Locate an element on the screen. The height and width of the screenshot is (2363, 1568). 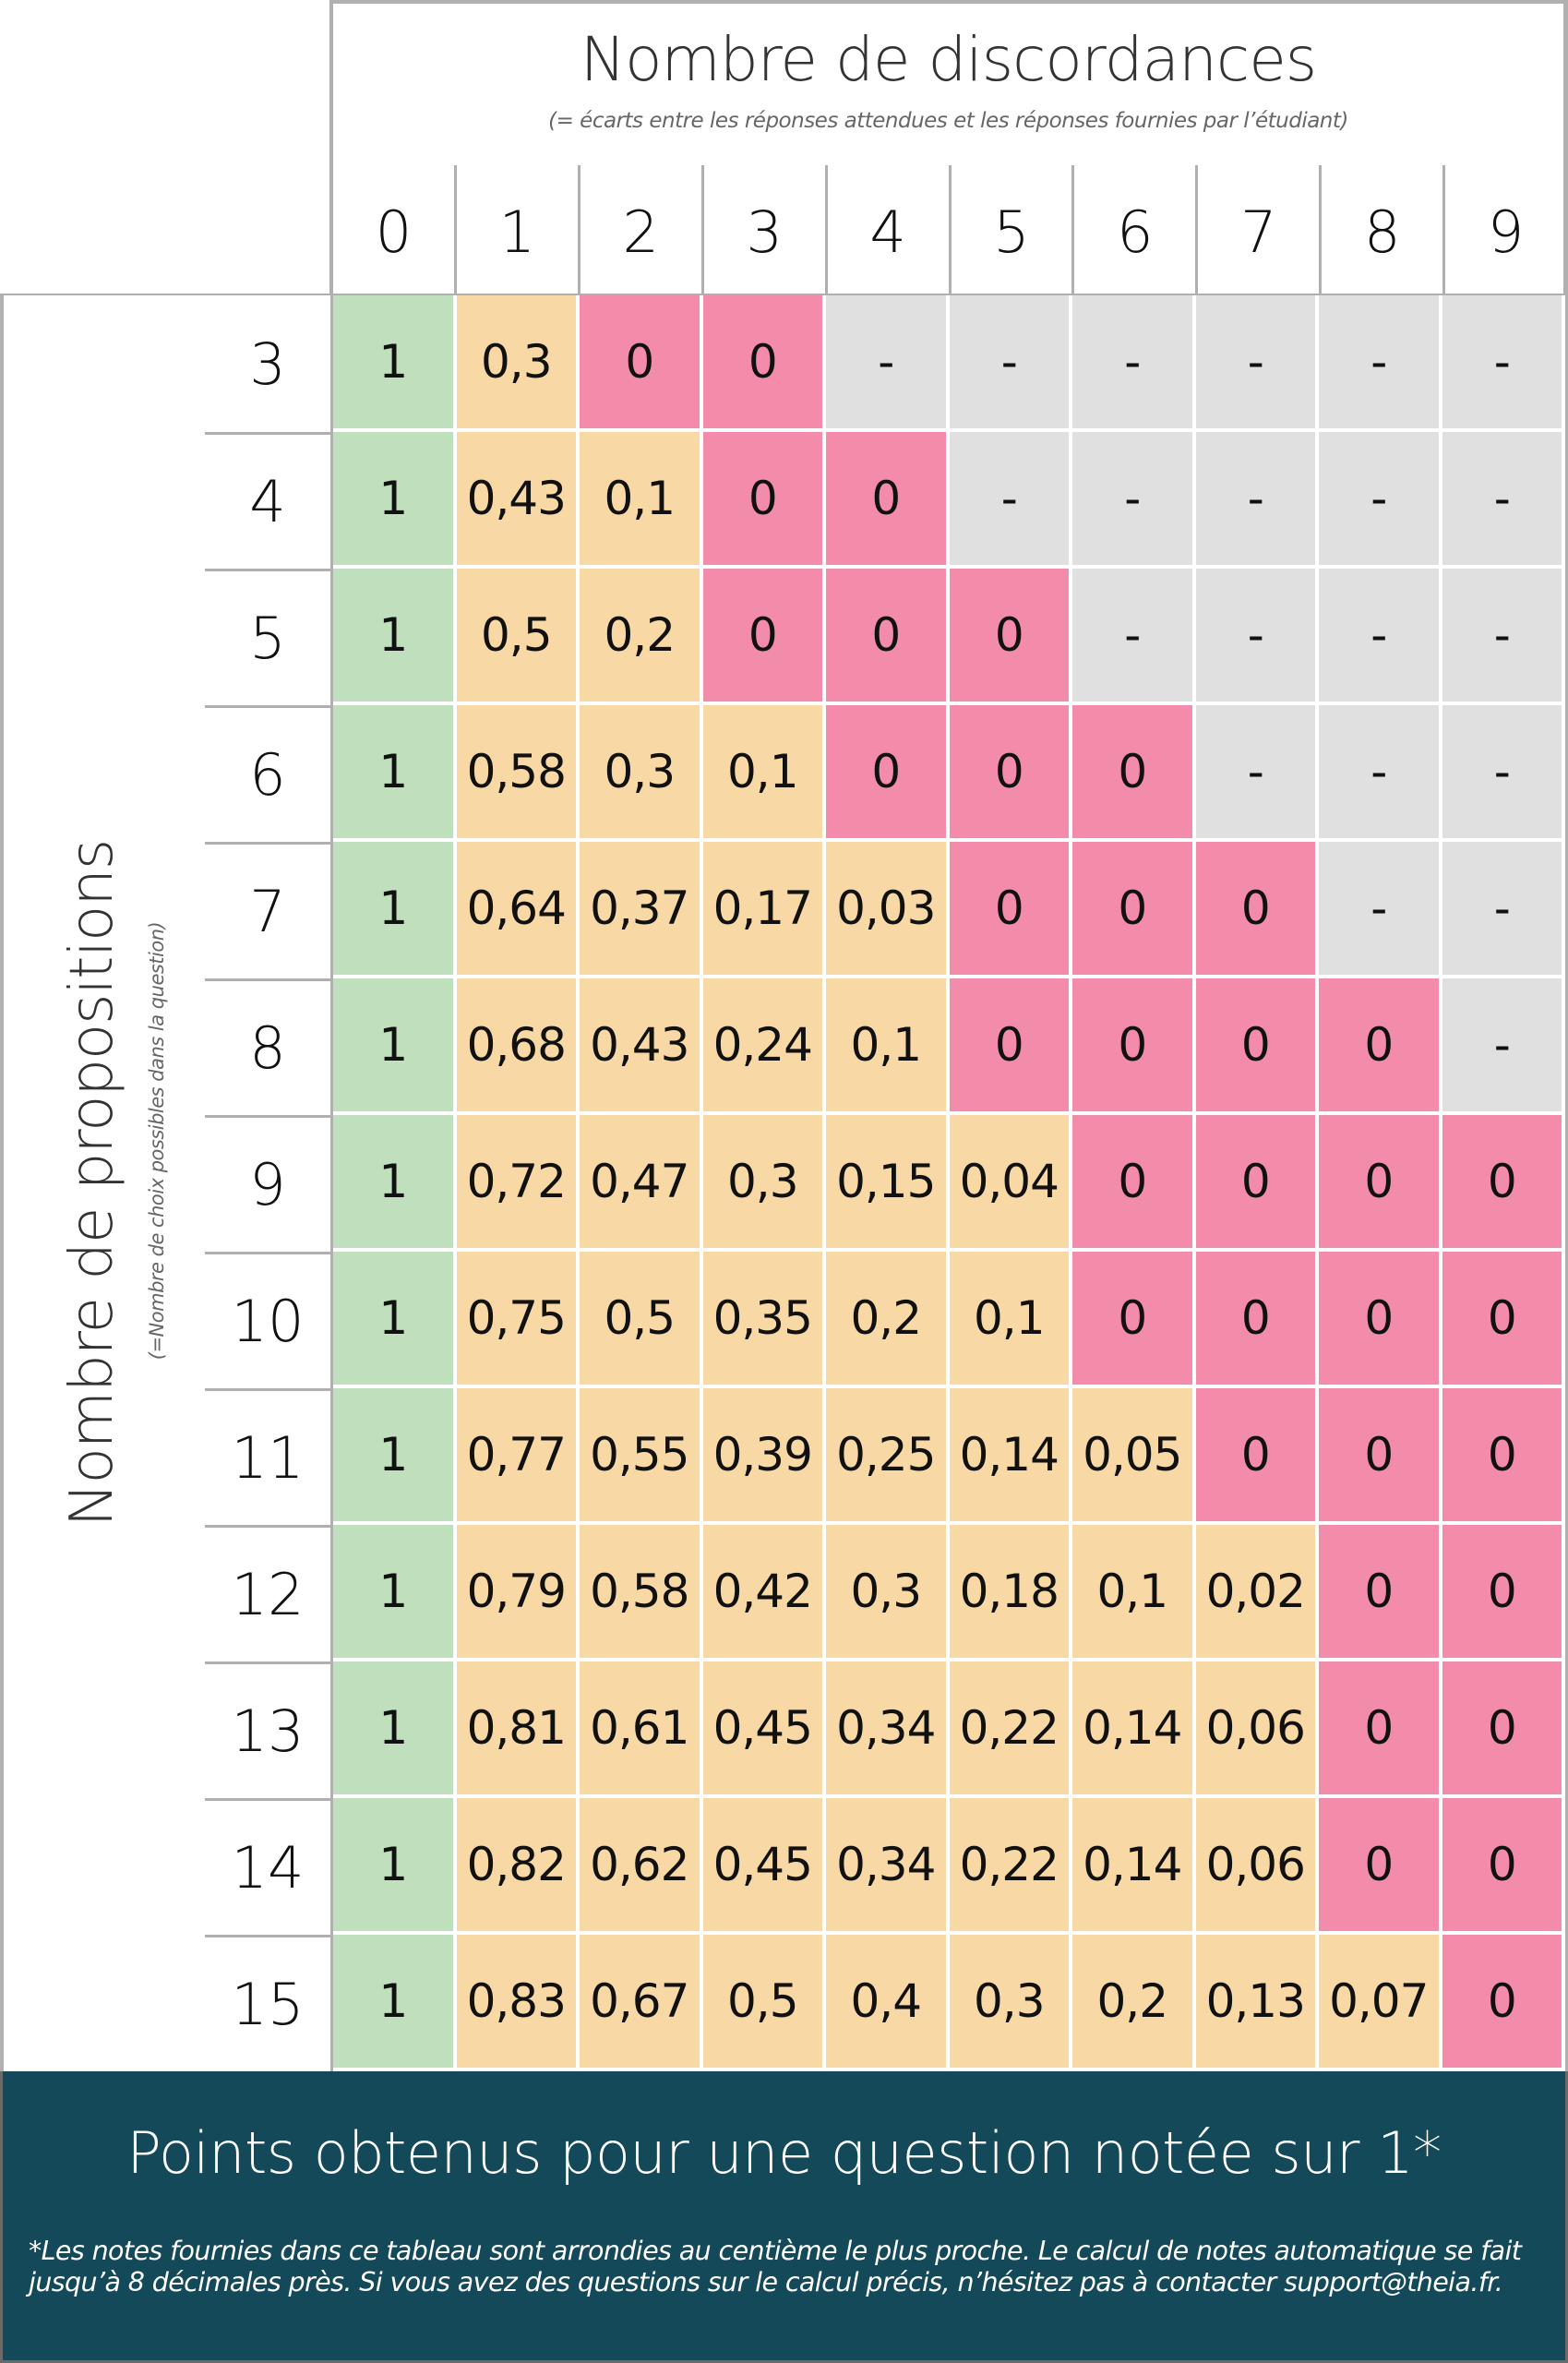
score-cell: 0,06 is located at coordinates (1257, 1729).